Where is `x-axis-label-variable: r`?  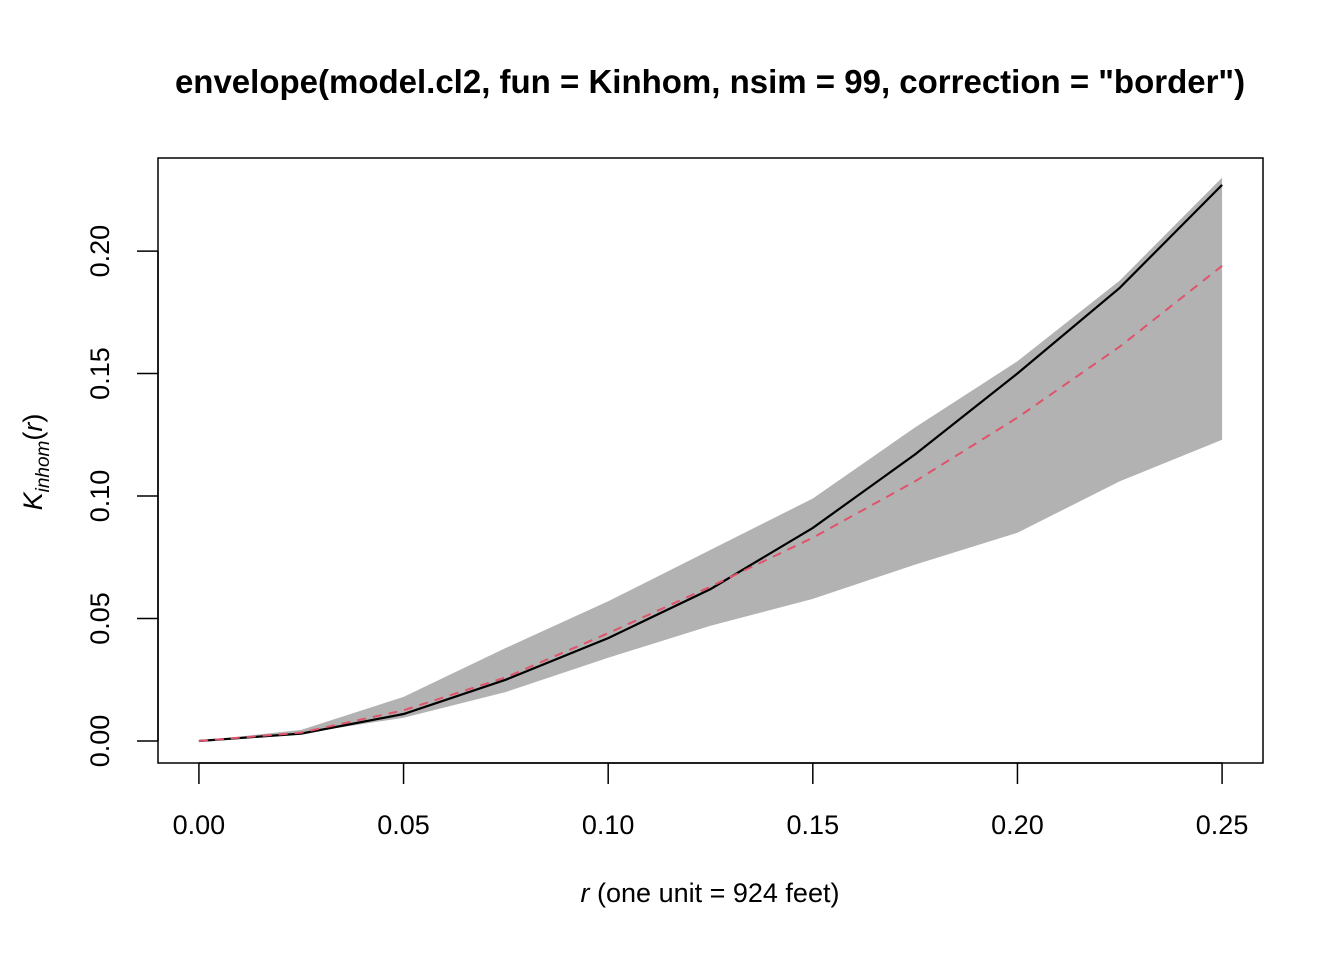
x-axis-label-variable: r is located at coordinates (586, 893).